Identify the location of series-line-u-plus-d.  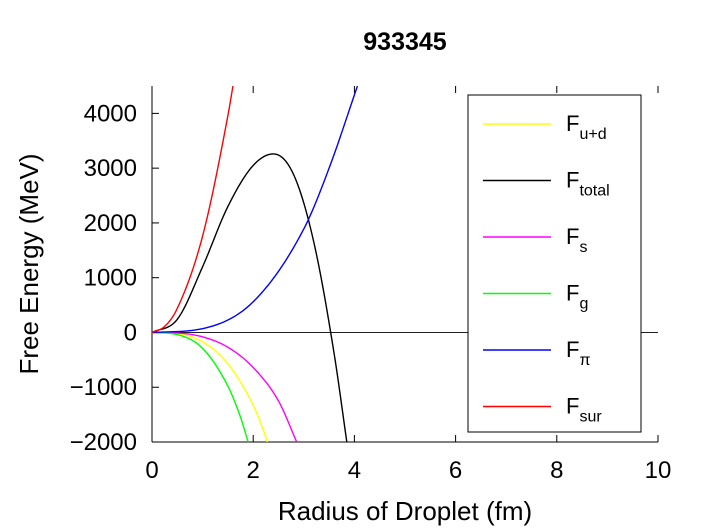
(210, 386).